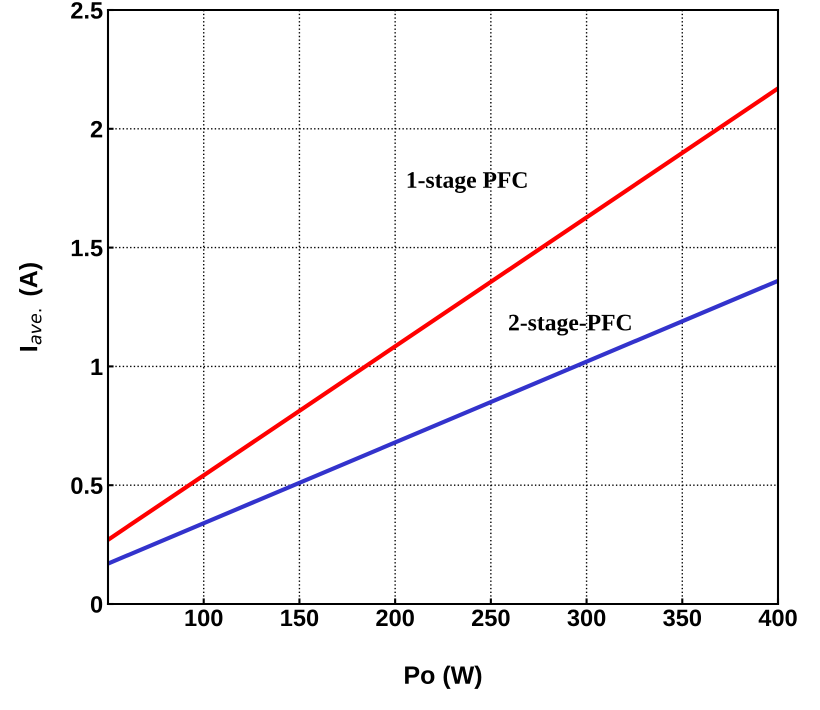 This screenshot has height=710, width=820. What do you see at coordinates (777, 617) in the screenshot?
I see `x-tick-label: 400` at bounding box center [777, 617].